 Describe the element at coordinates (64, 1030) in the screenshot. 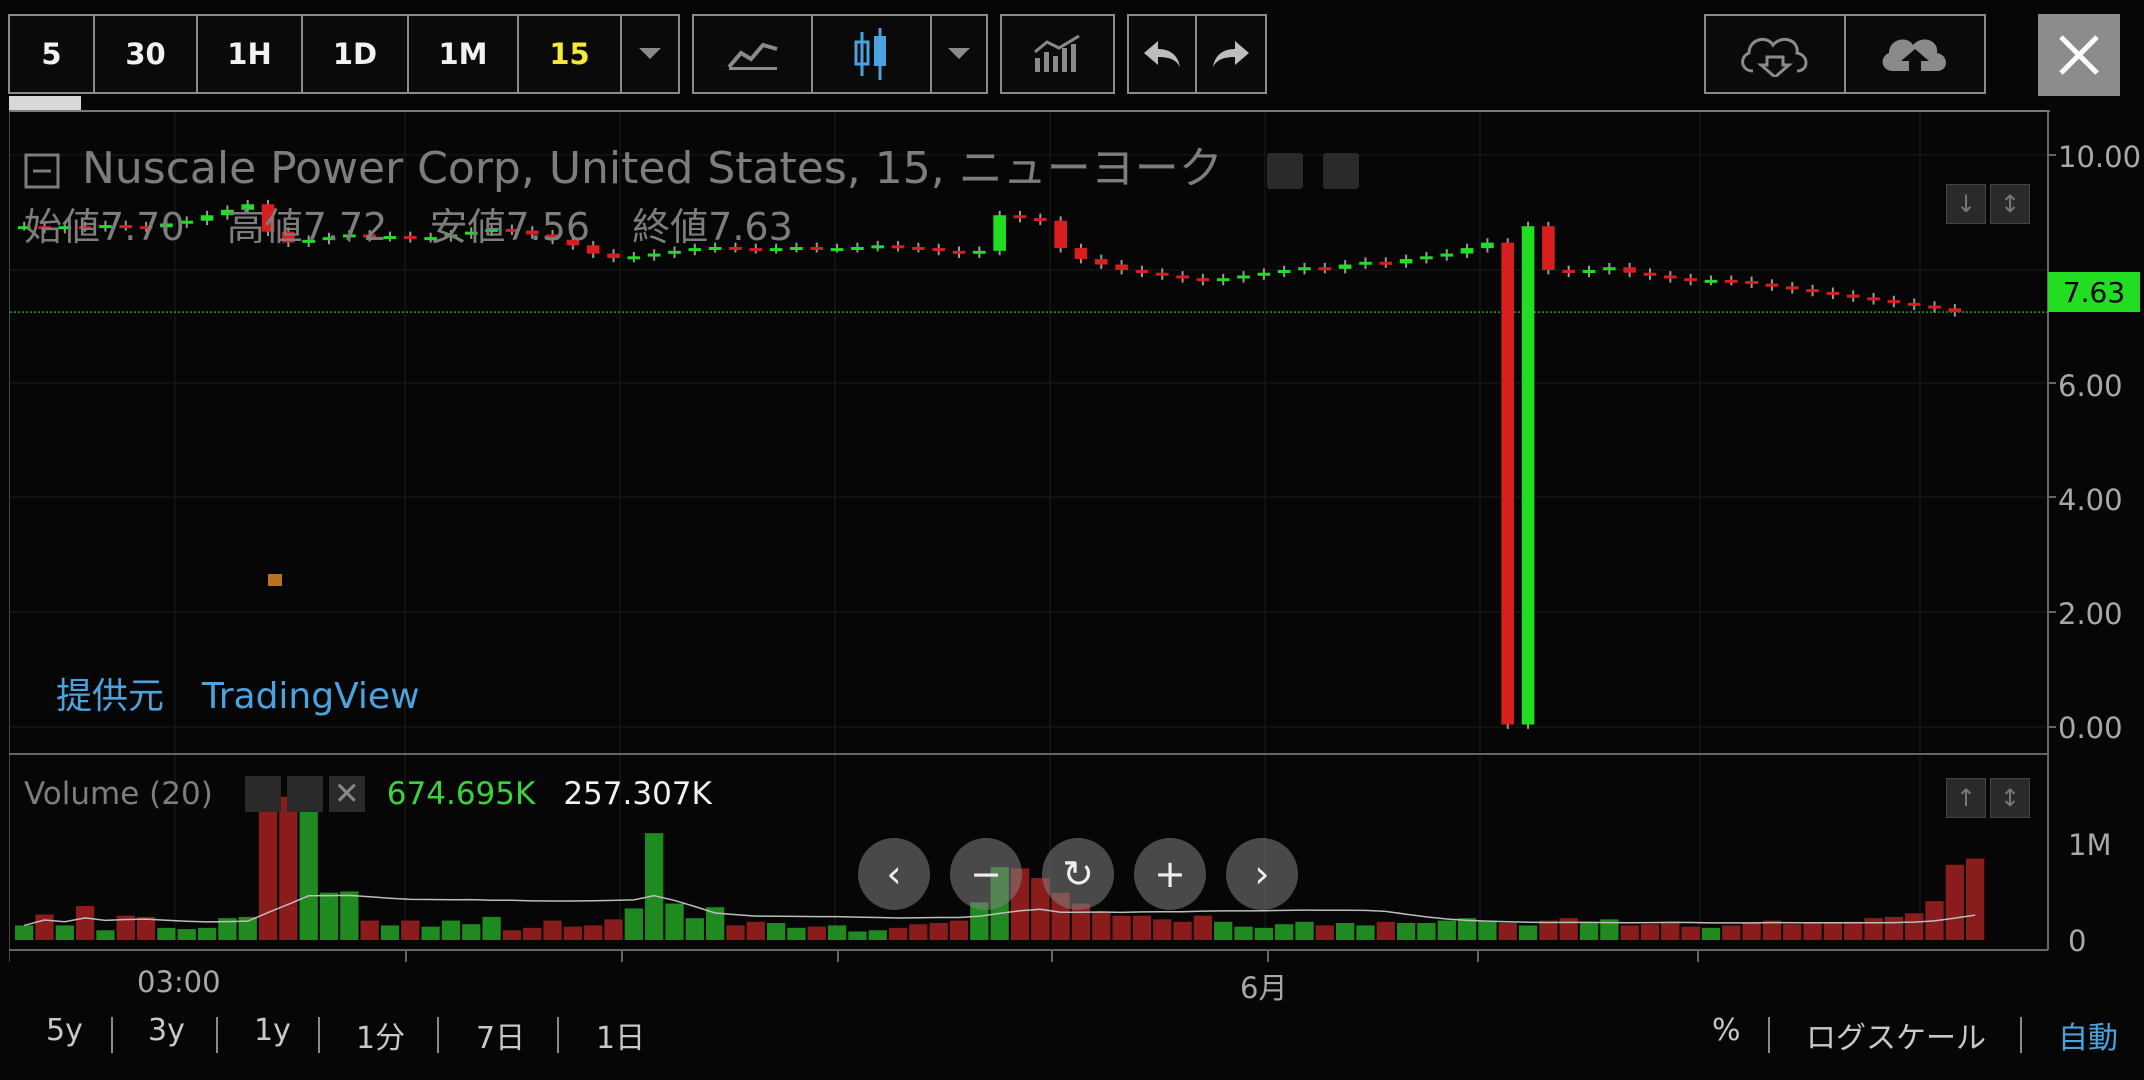

I see `range-5y-button: 5y` at that location.